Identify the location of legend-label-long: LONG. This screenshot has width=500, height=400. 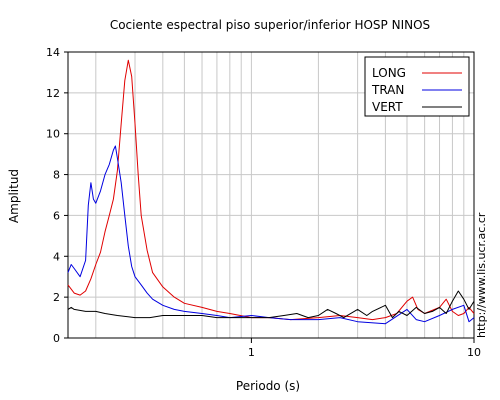
(389, 73).